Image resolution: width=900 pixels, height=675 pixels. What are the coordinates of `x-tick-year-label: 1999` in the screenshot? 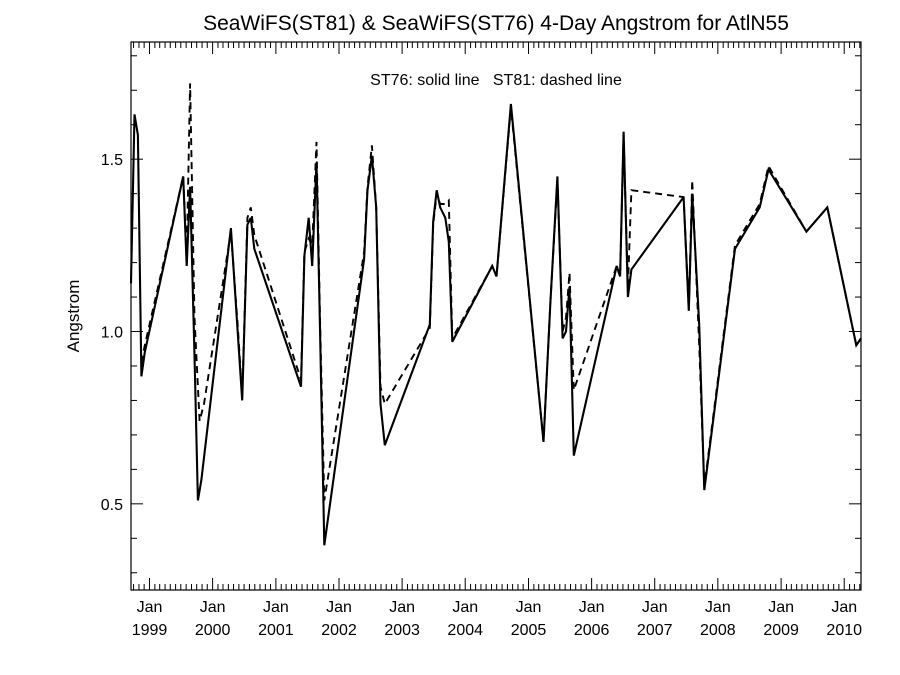 It's located at (150, 630).